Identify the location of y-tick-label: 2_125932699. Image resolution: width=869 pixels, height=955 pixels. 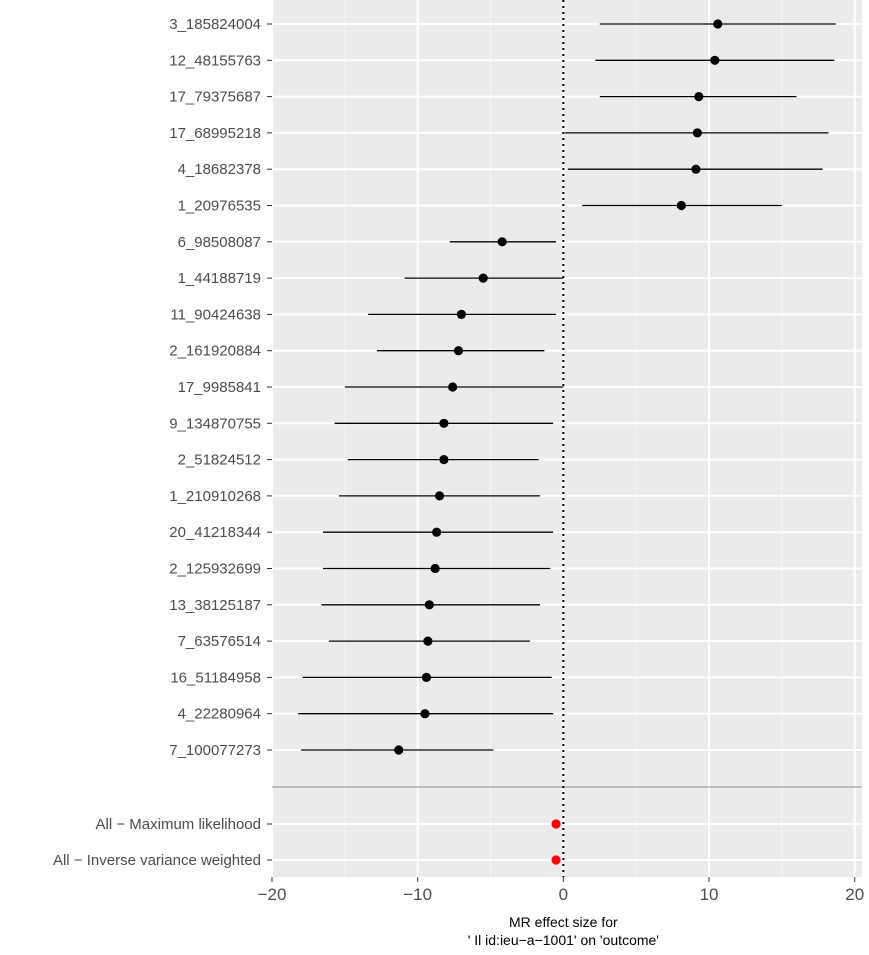
(215, 569).